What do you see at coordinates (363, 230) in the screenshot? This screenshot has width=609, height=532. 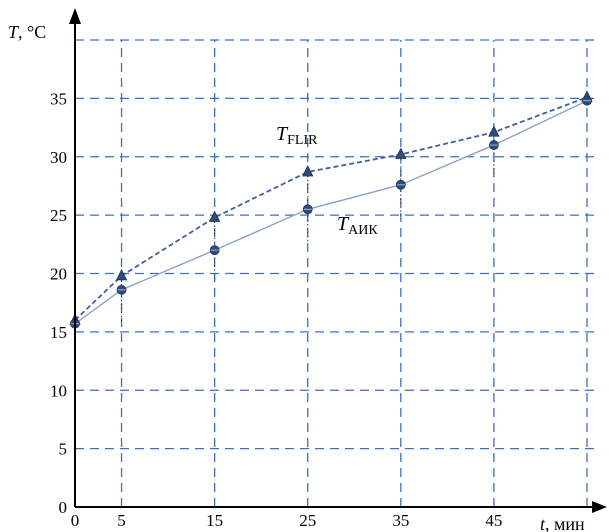 I see `series-label-aik-sub: АИК` at bounding box center [363, 230].